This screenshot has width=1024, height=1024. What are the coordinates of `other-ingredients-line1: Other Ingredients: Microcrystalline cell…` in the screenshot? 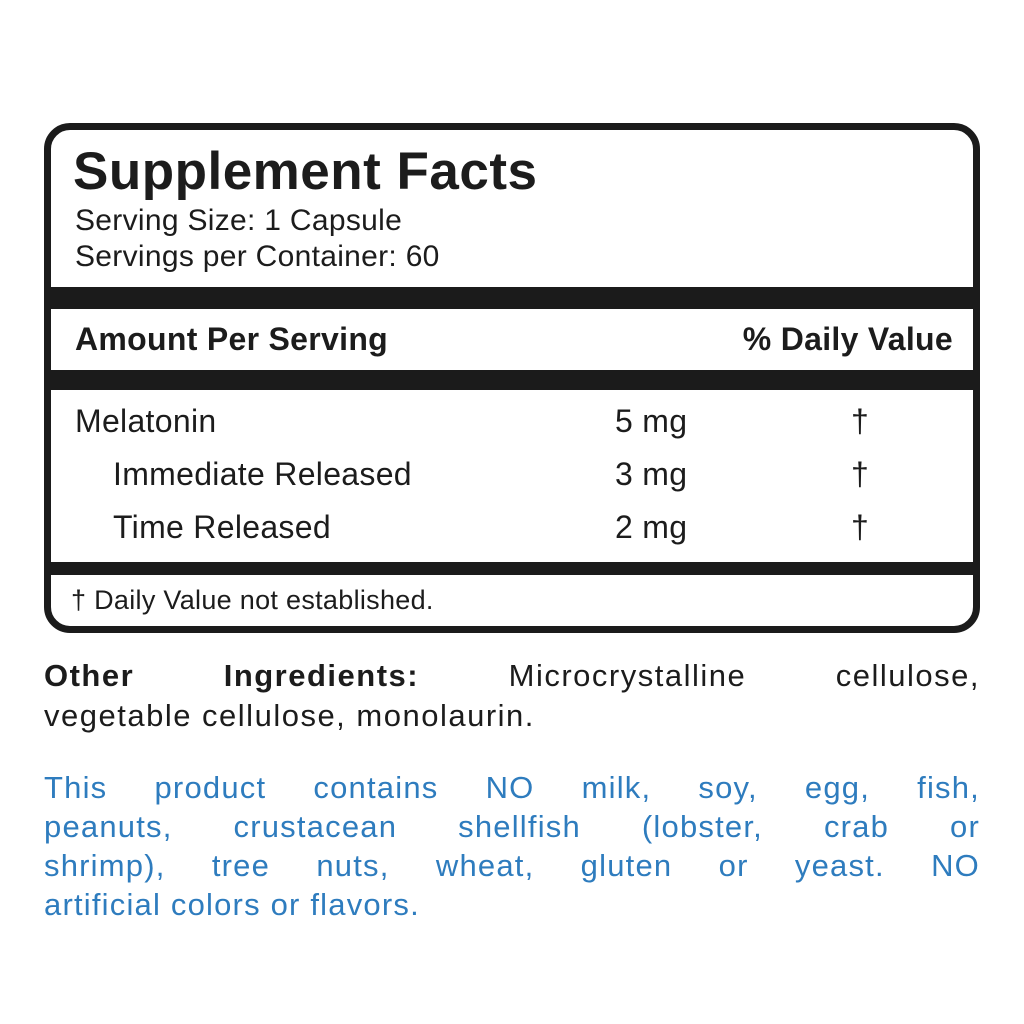 It's located at (512, 676).